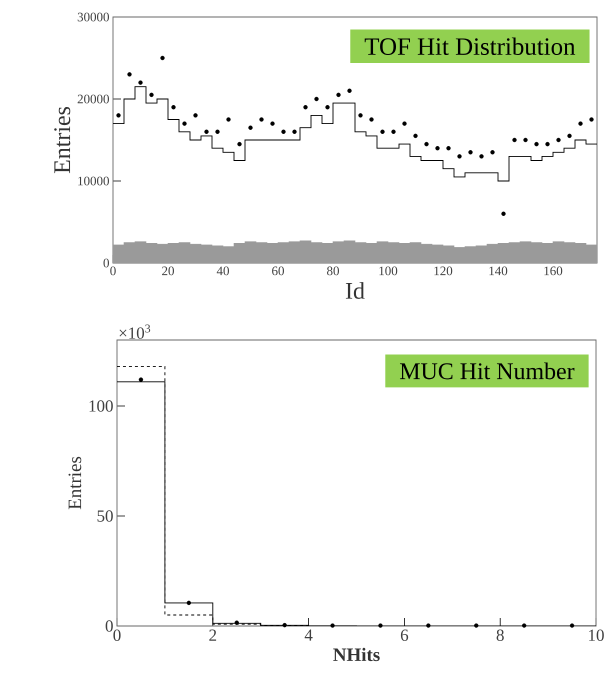  What do you see at coordinates (355, 290) in the screenshot?
I see `x-axis-title: Id` at bounding box center [355, 290].